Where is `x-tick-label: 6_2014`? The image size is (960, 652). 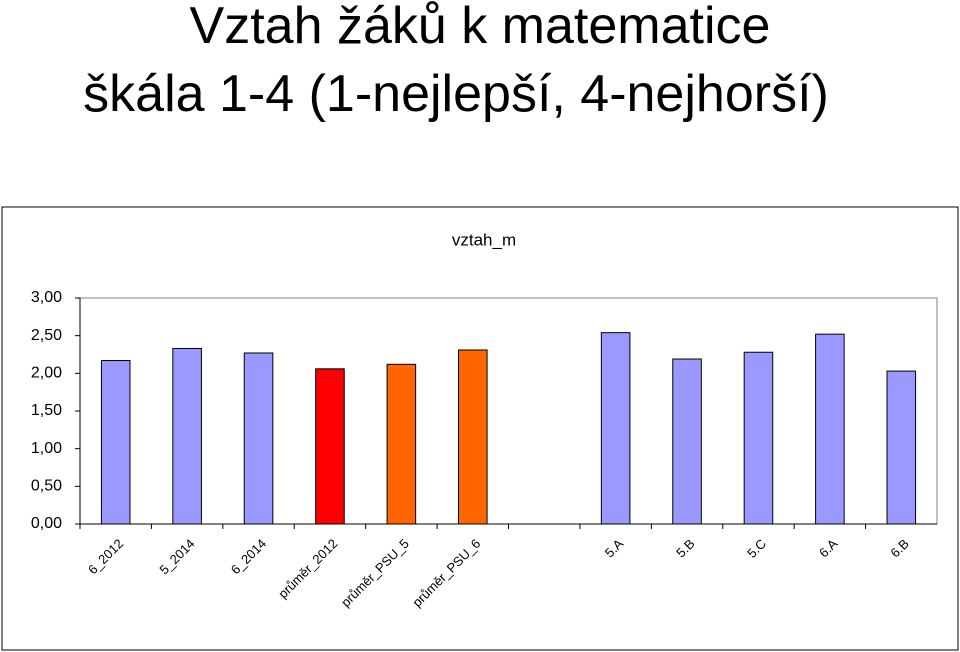 x-tick-label: 6_2014 is located at coordinates (248, 556).